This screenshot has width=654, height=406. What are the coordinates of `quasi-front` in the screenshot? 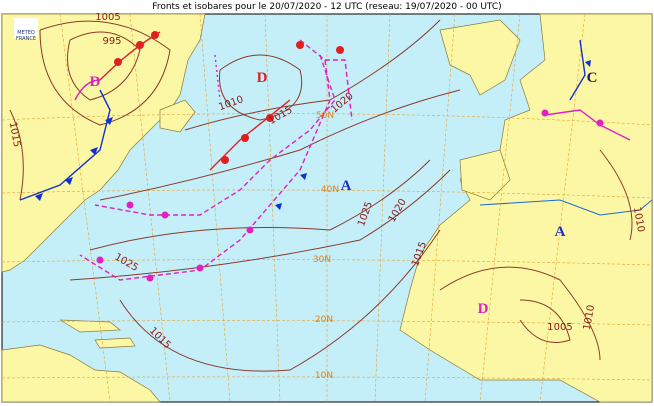 It's located at (215, 135).